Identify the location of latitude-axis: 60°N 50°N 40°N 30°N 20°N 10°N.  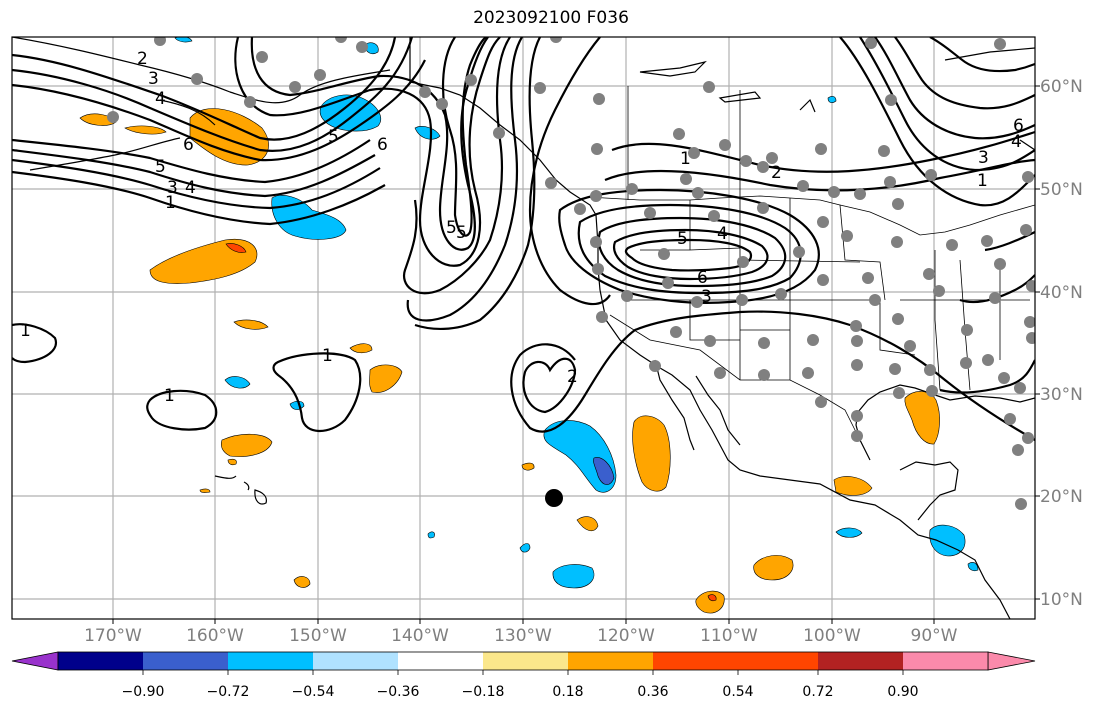
(1059, 343).